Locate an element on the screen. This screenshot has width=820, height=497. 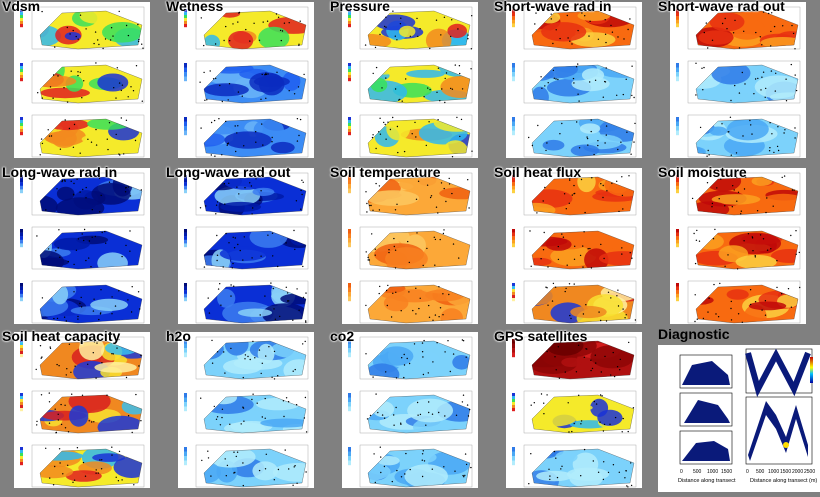
map-tile: Long-wave rad in is located at coordinates (76, 245).